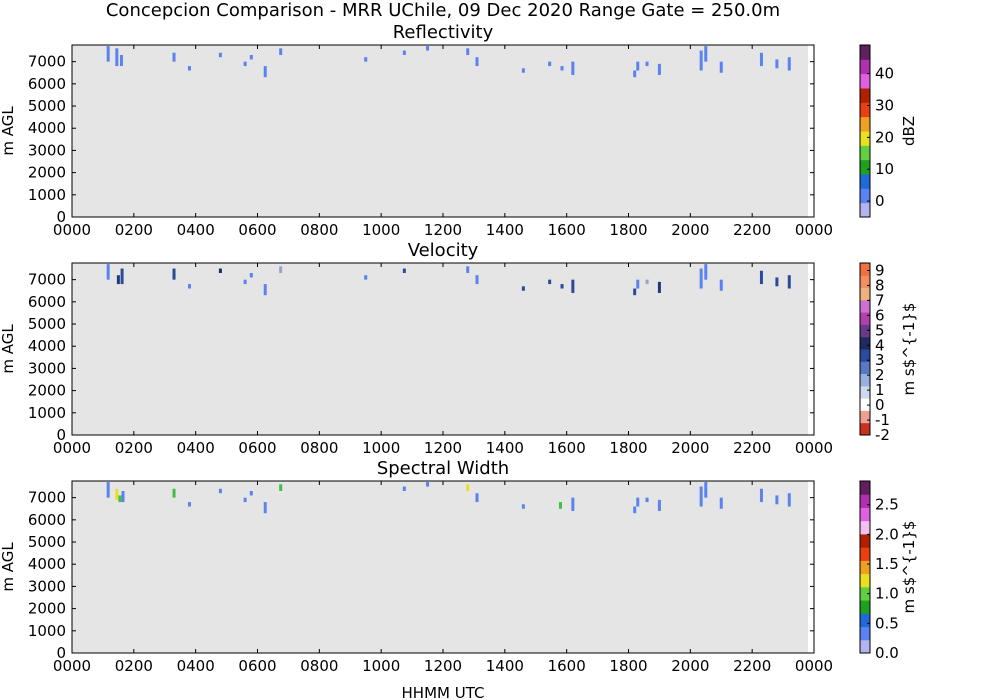 This screenshot has height=700, width=1000. What do you see at coordinates (880, 360) in the screenshot?
I see `velocity-colorbar-tick-label: 3` at bounding box center [880, 360].